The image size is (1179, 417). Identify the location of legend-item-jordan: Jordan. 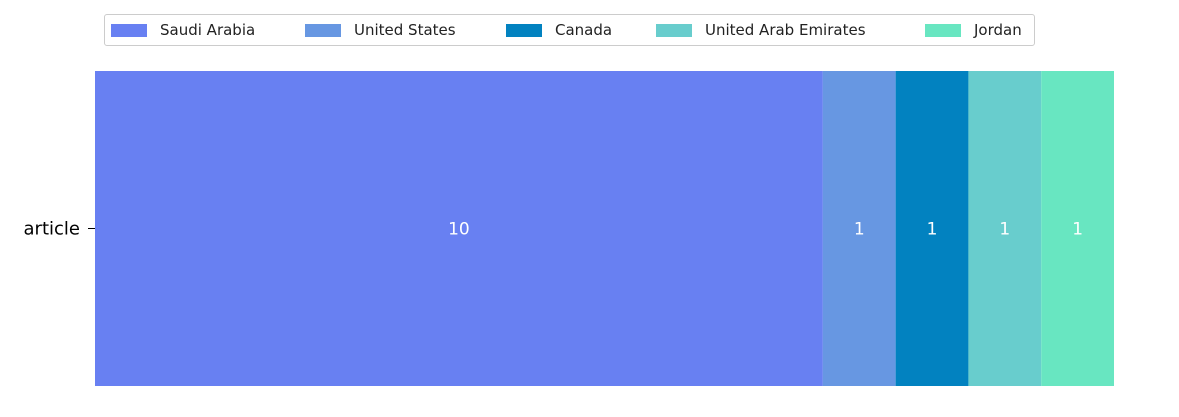
(973, 30).